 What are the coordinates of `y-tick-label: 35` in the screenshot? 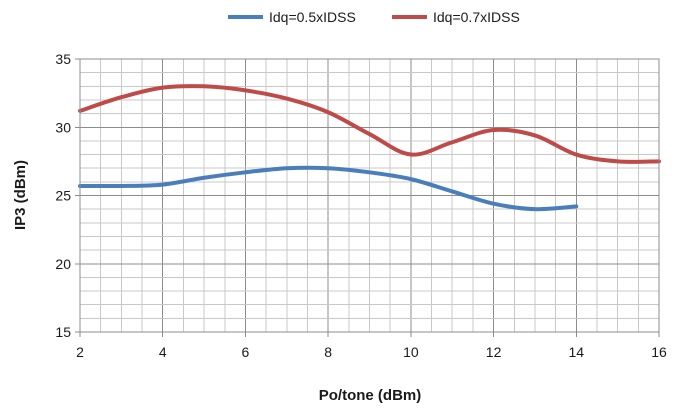 It's located at (63, 59).